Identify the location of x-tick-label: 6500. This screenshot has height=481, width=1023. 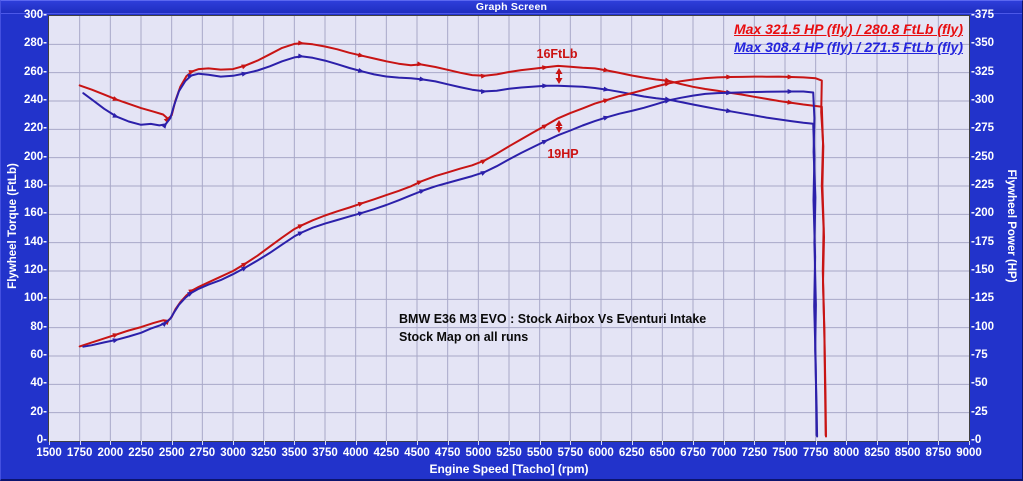
(662, 453).